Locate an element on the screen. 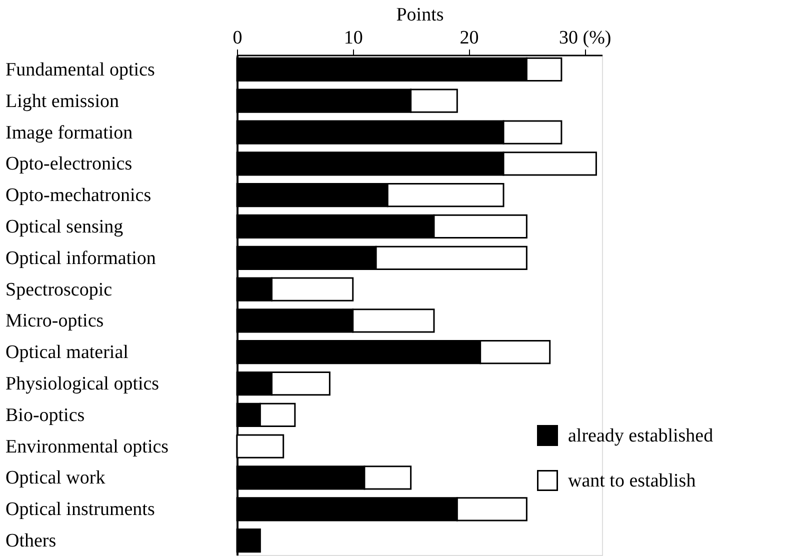 The image size is (787, 556). x-tick-label: 20 is located at coordinates (469, 38).